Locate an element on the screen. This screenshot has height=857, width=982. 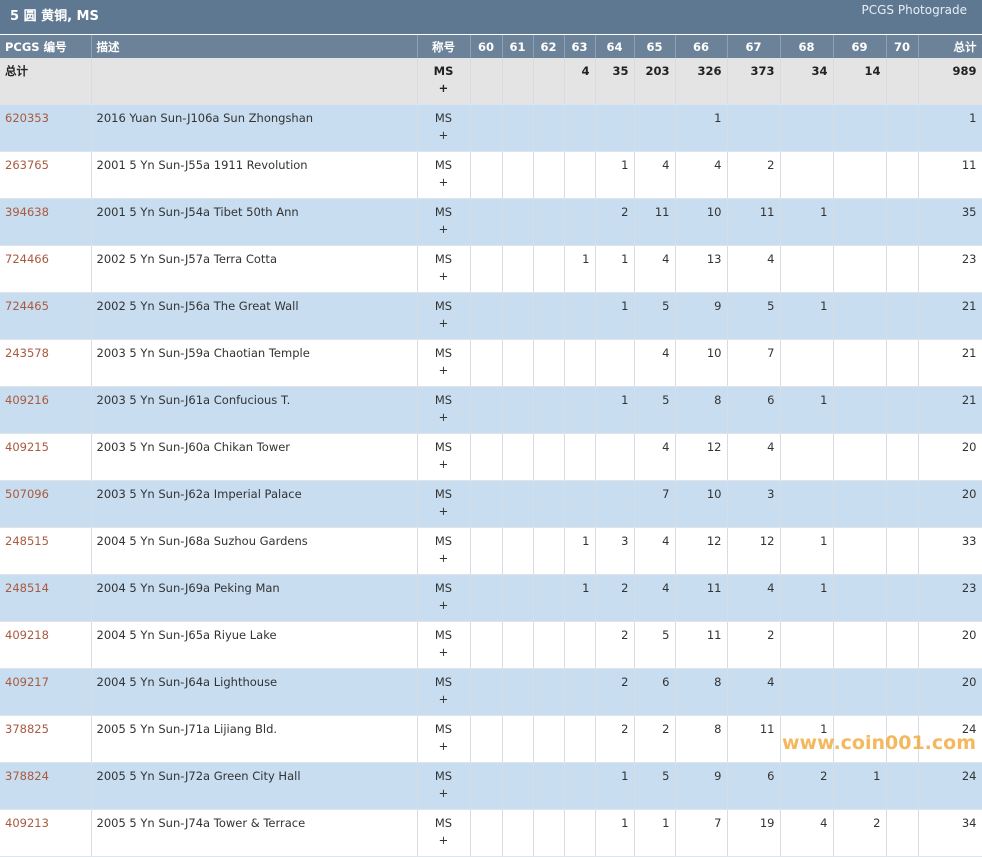
coin-code: 248514 is located at coordinates (46, 598).